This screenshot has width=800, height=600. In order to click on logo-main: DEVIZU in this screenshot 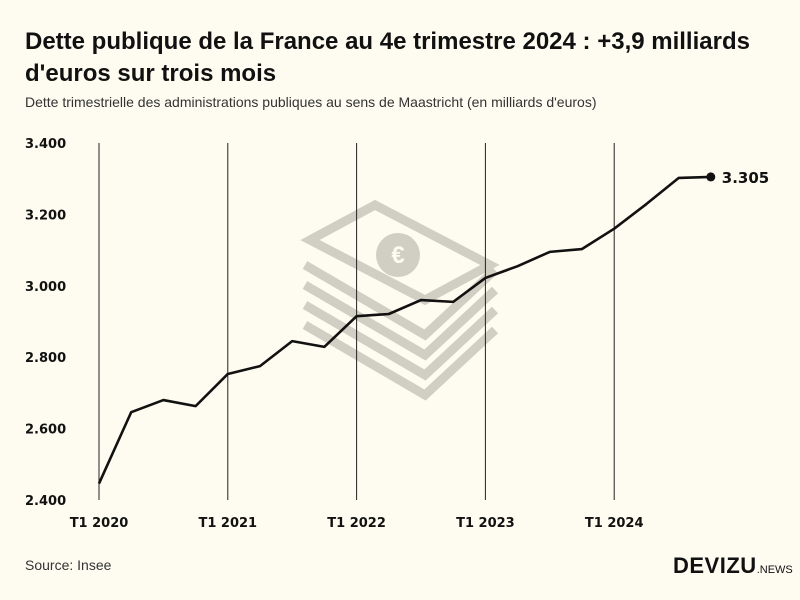, I will do `click(715, 565)`.